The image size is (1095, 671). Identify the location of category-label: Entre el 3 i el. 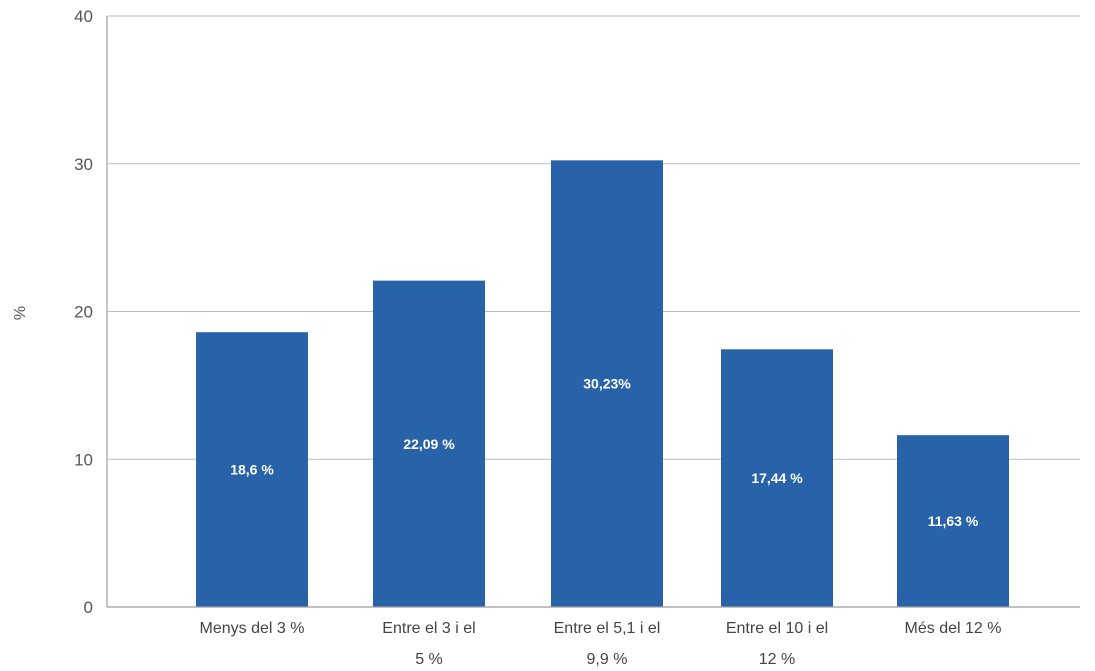
(428, 628).